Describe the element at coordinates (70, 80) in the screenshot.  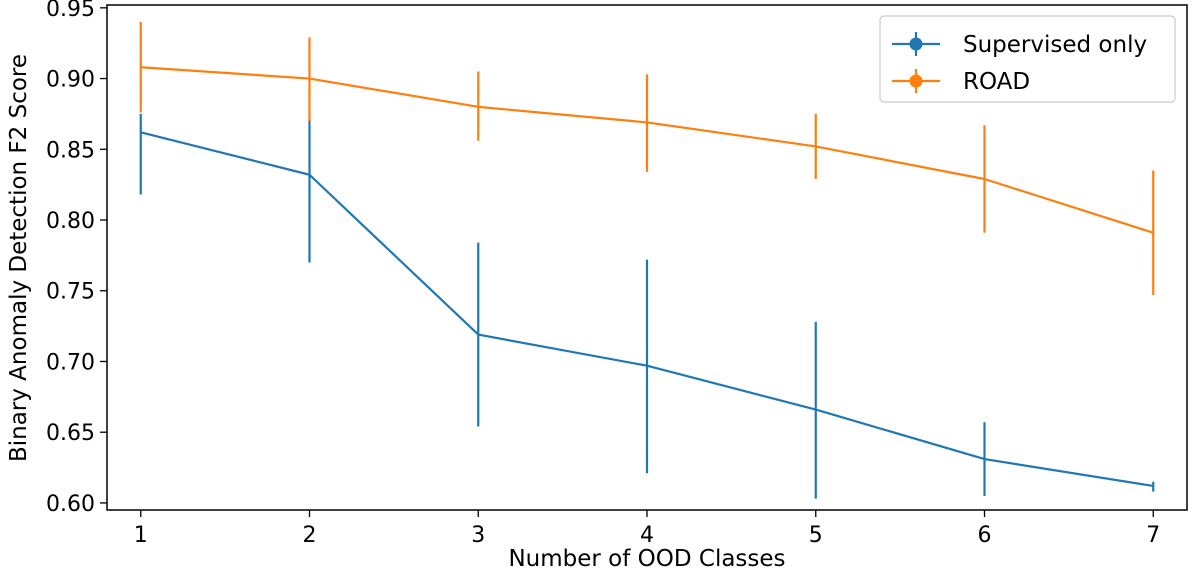
I see `y-tick-label: 0.90` at that location.